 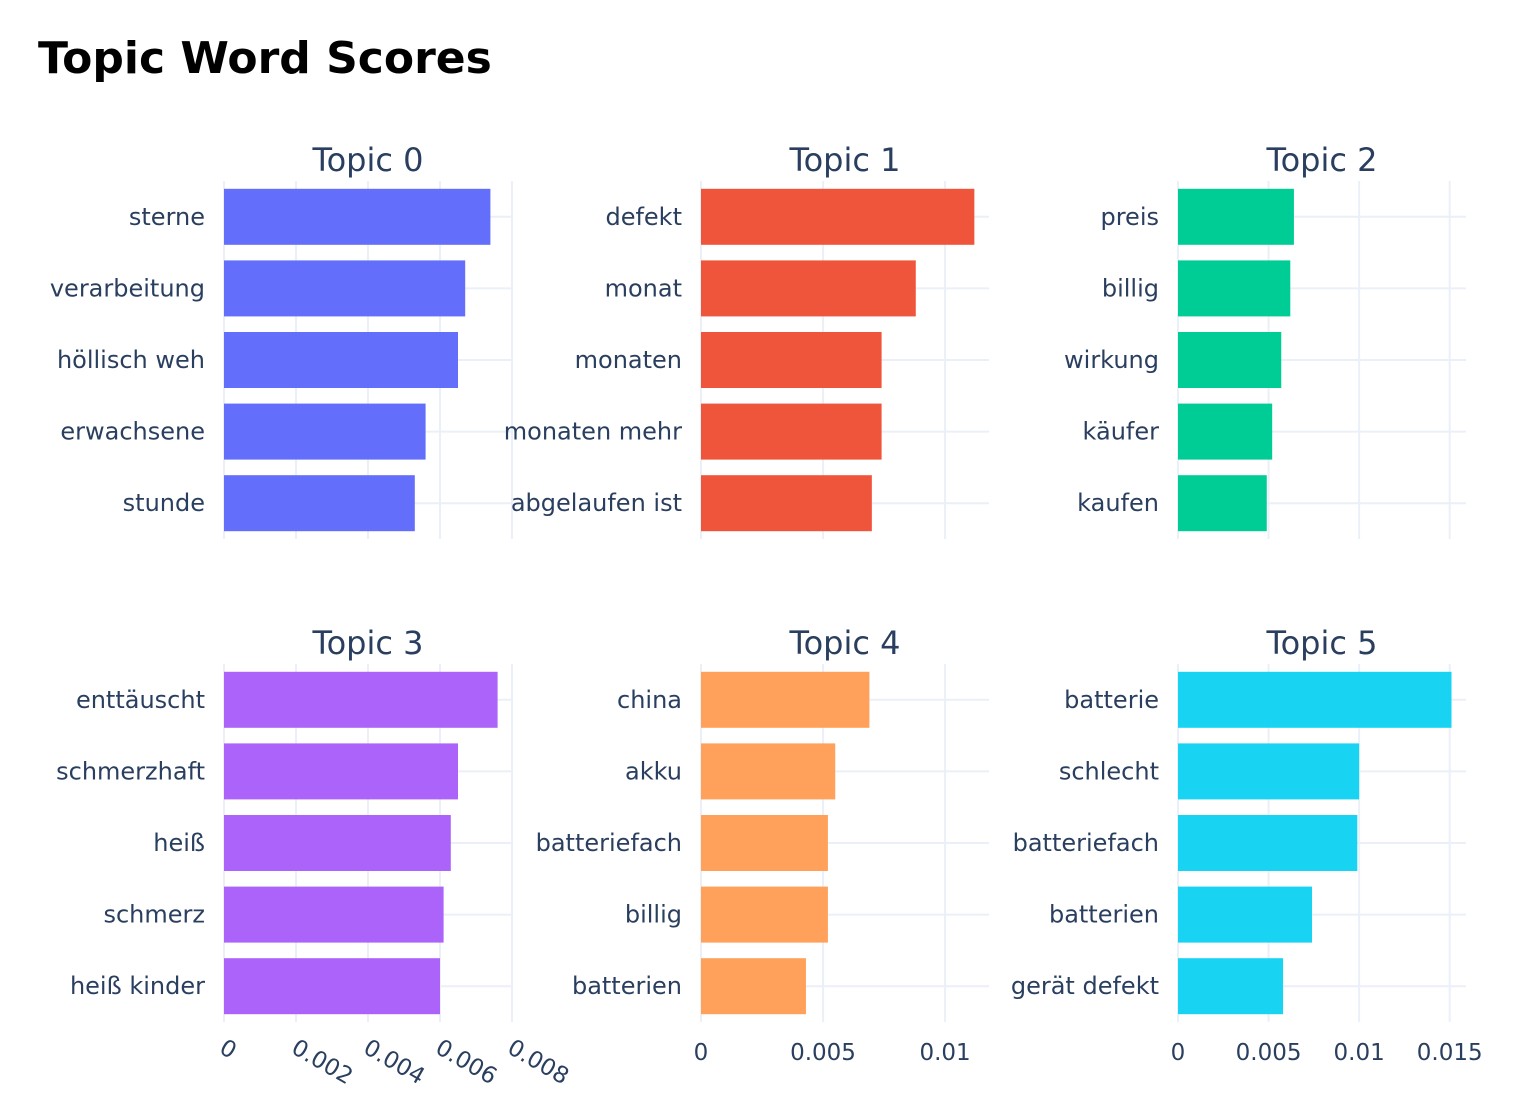 What do you see at coordinates (341, 360) in the screenshot?
I see `bar-höllisch-weh` at bounding box center [341, 360].